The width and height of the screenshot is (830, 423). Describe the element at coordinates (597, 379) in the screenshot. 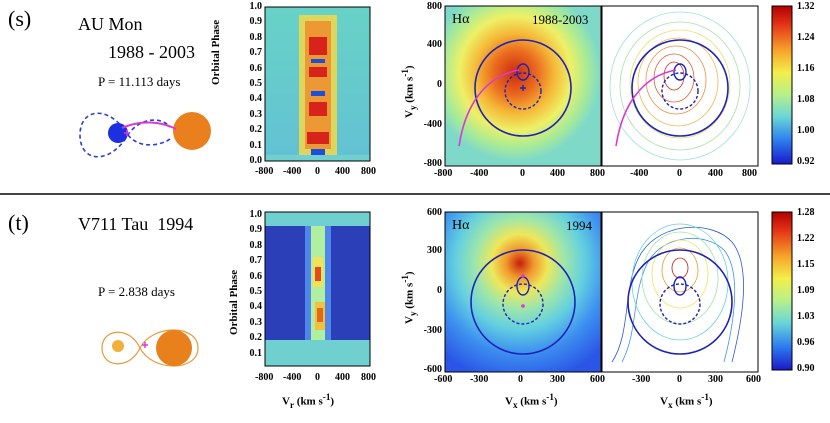

I see `vx-axis-t: -600 -300 0 300 600 -300 0 300 600` at that location.